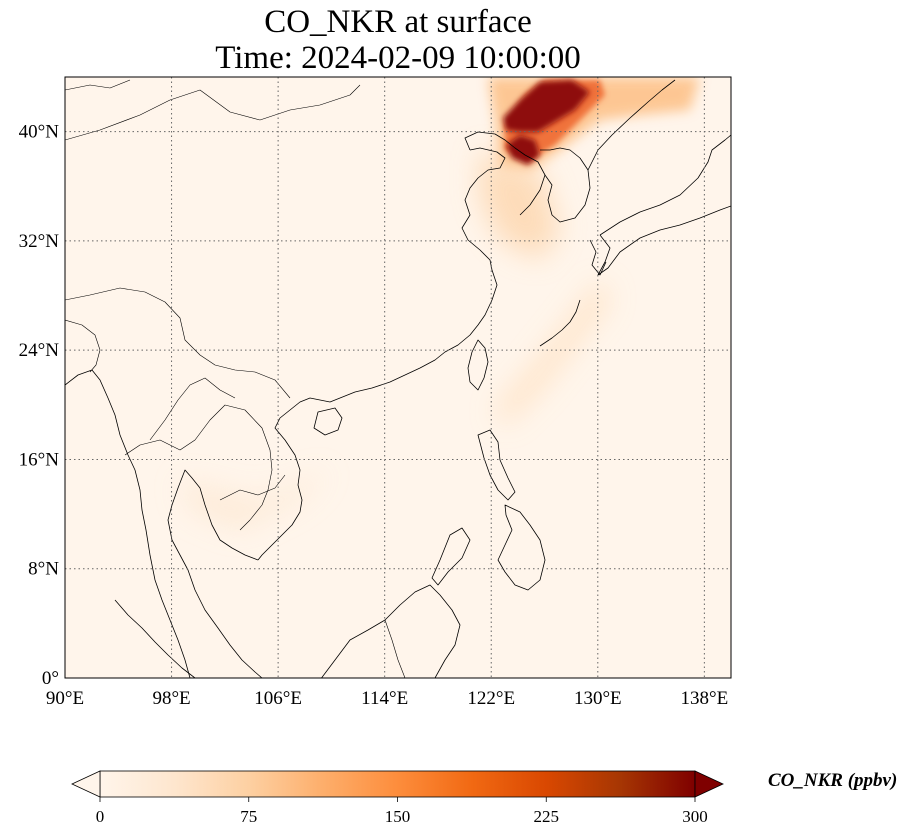 The width and height of the screenshot is (920, 836). Describe the element at coordinates (695, 816) in the screenshot. I see `colorbar-tick-label: 300` at that location.